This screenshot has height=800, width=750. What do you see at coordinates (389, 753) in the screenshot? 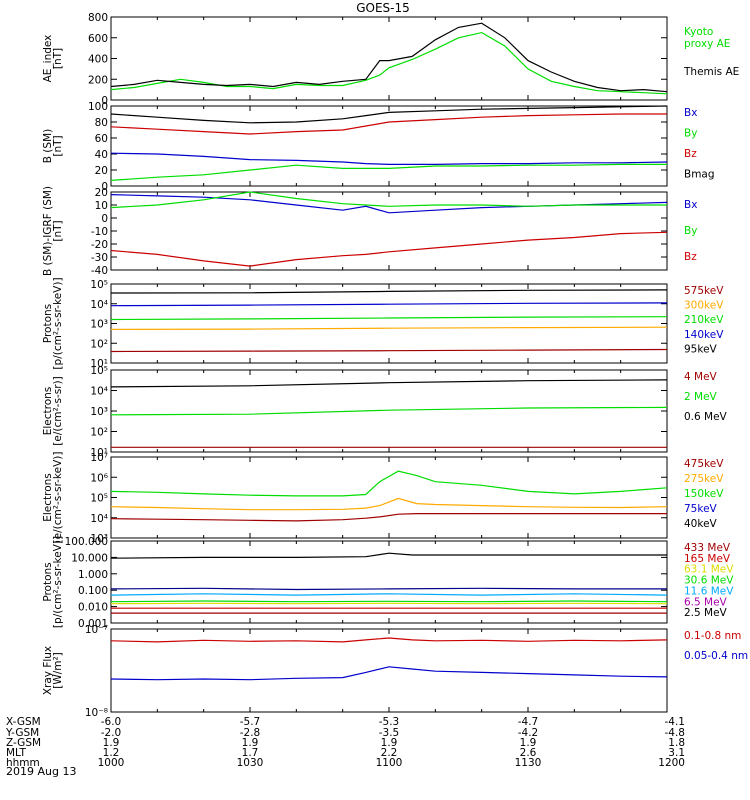
I see `time-axis-value: 2.2` at bounding box center [389, 753].